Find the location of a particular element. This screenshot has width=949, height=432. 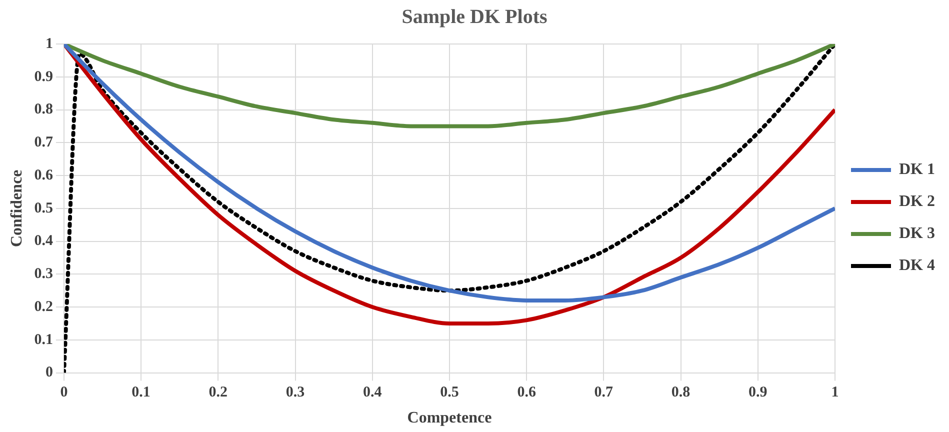

chart-title: Sample DK Plots is located at coordinates (475, 17).